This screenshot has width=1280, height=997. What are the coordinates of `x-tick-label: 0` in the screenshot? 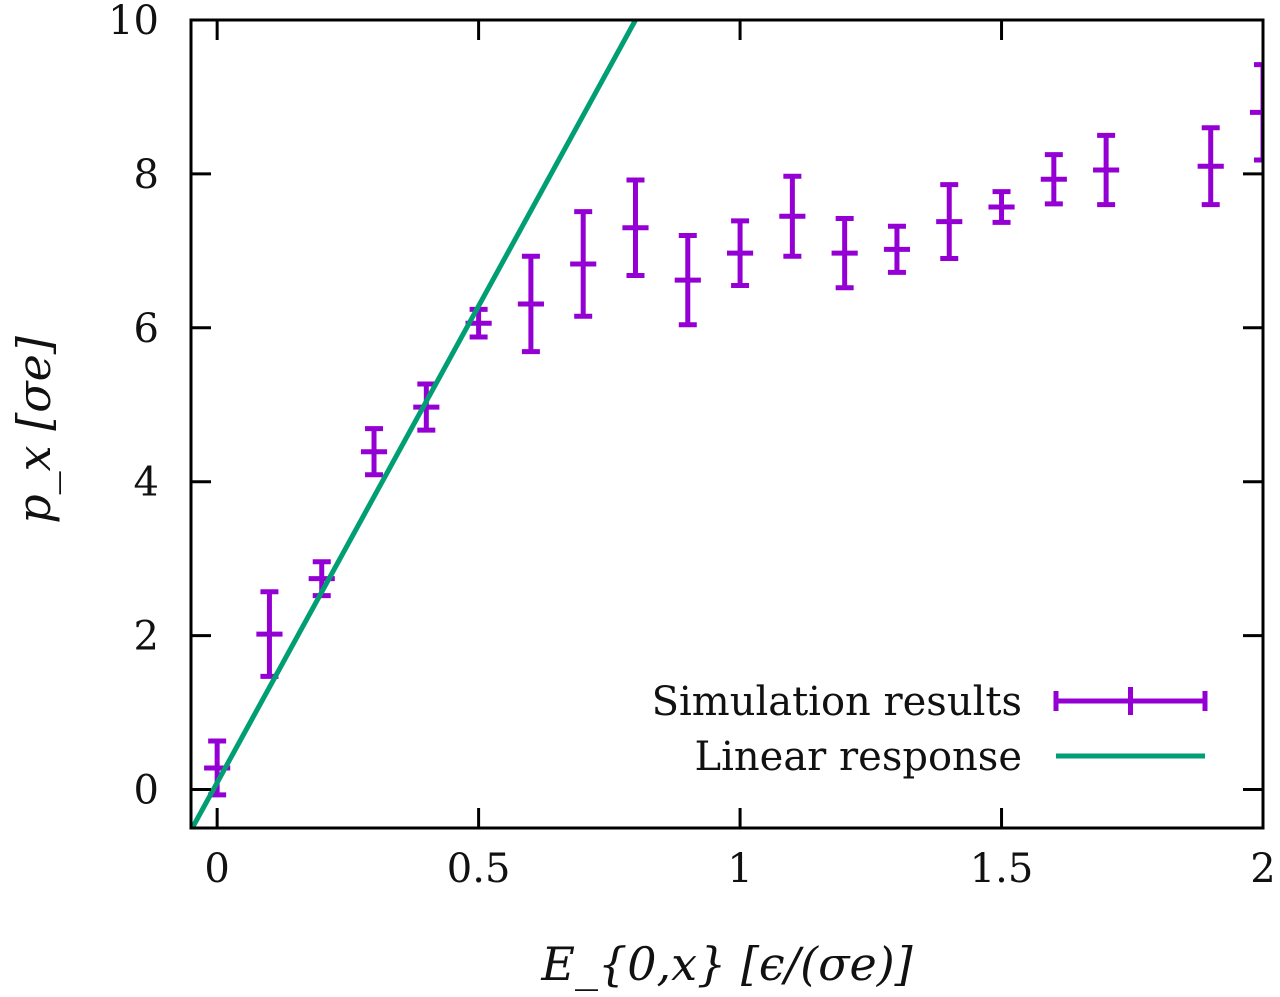 It's located at (216, 869).